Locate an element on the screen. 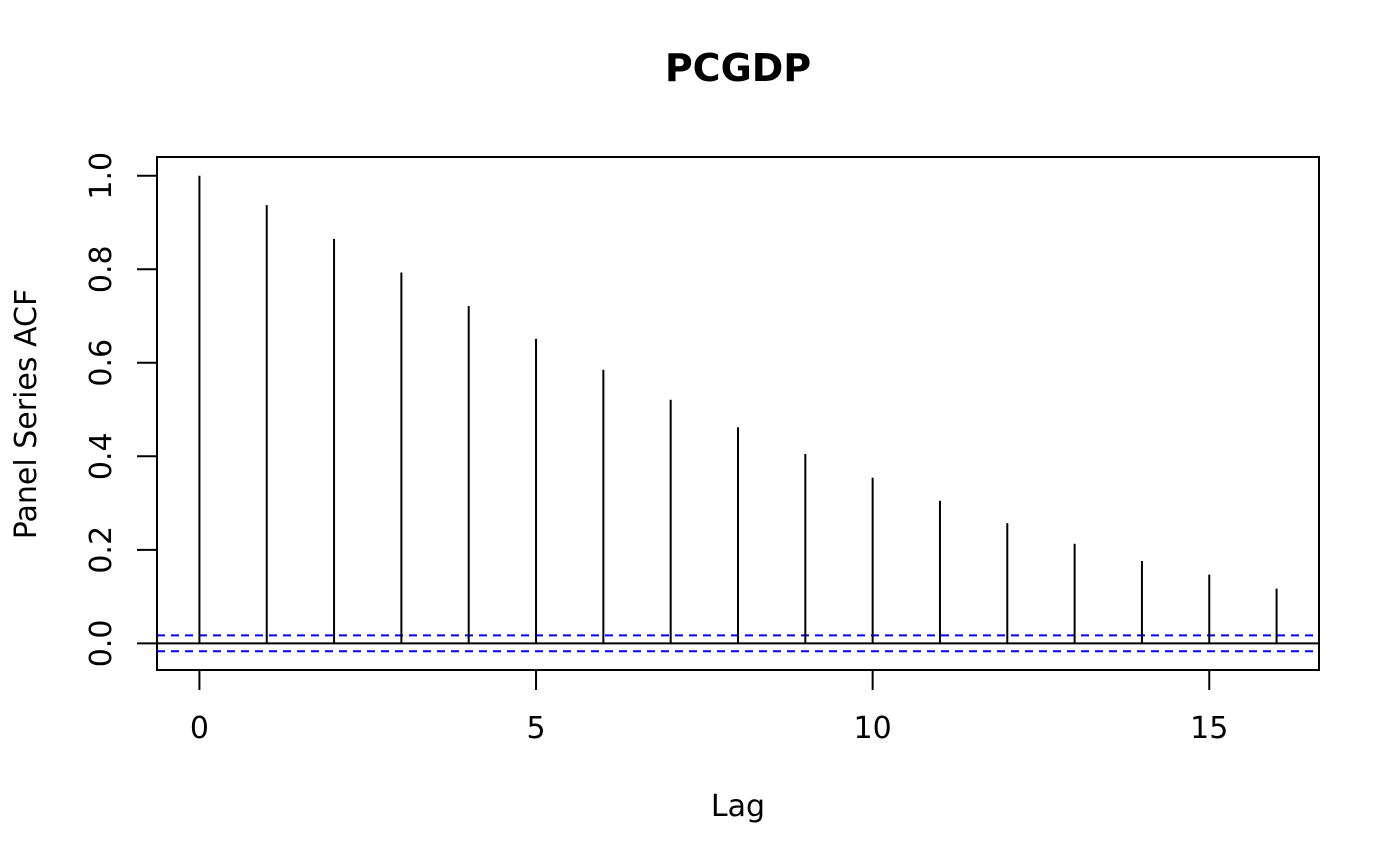  x-axis: 0 5 10 15 is located at coordinates (709, 707).